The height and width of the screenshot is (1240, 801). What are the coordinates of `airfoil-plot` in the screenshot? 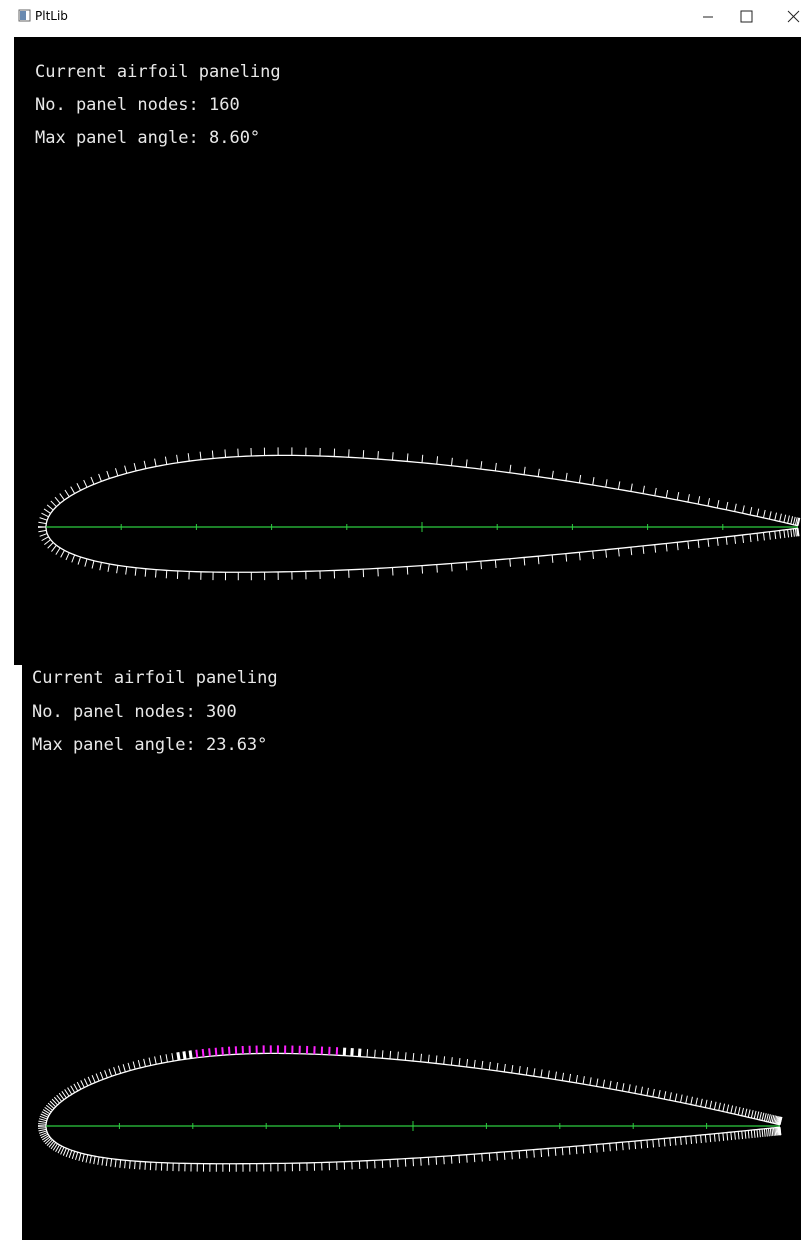 It's located at (419, 514).